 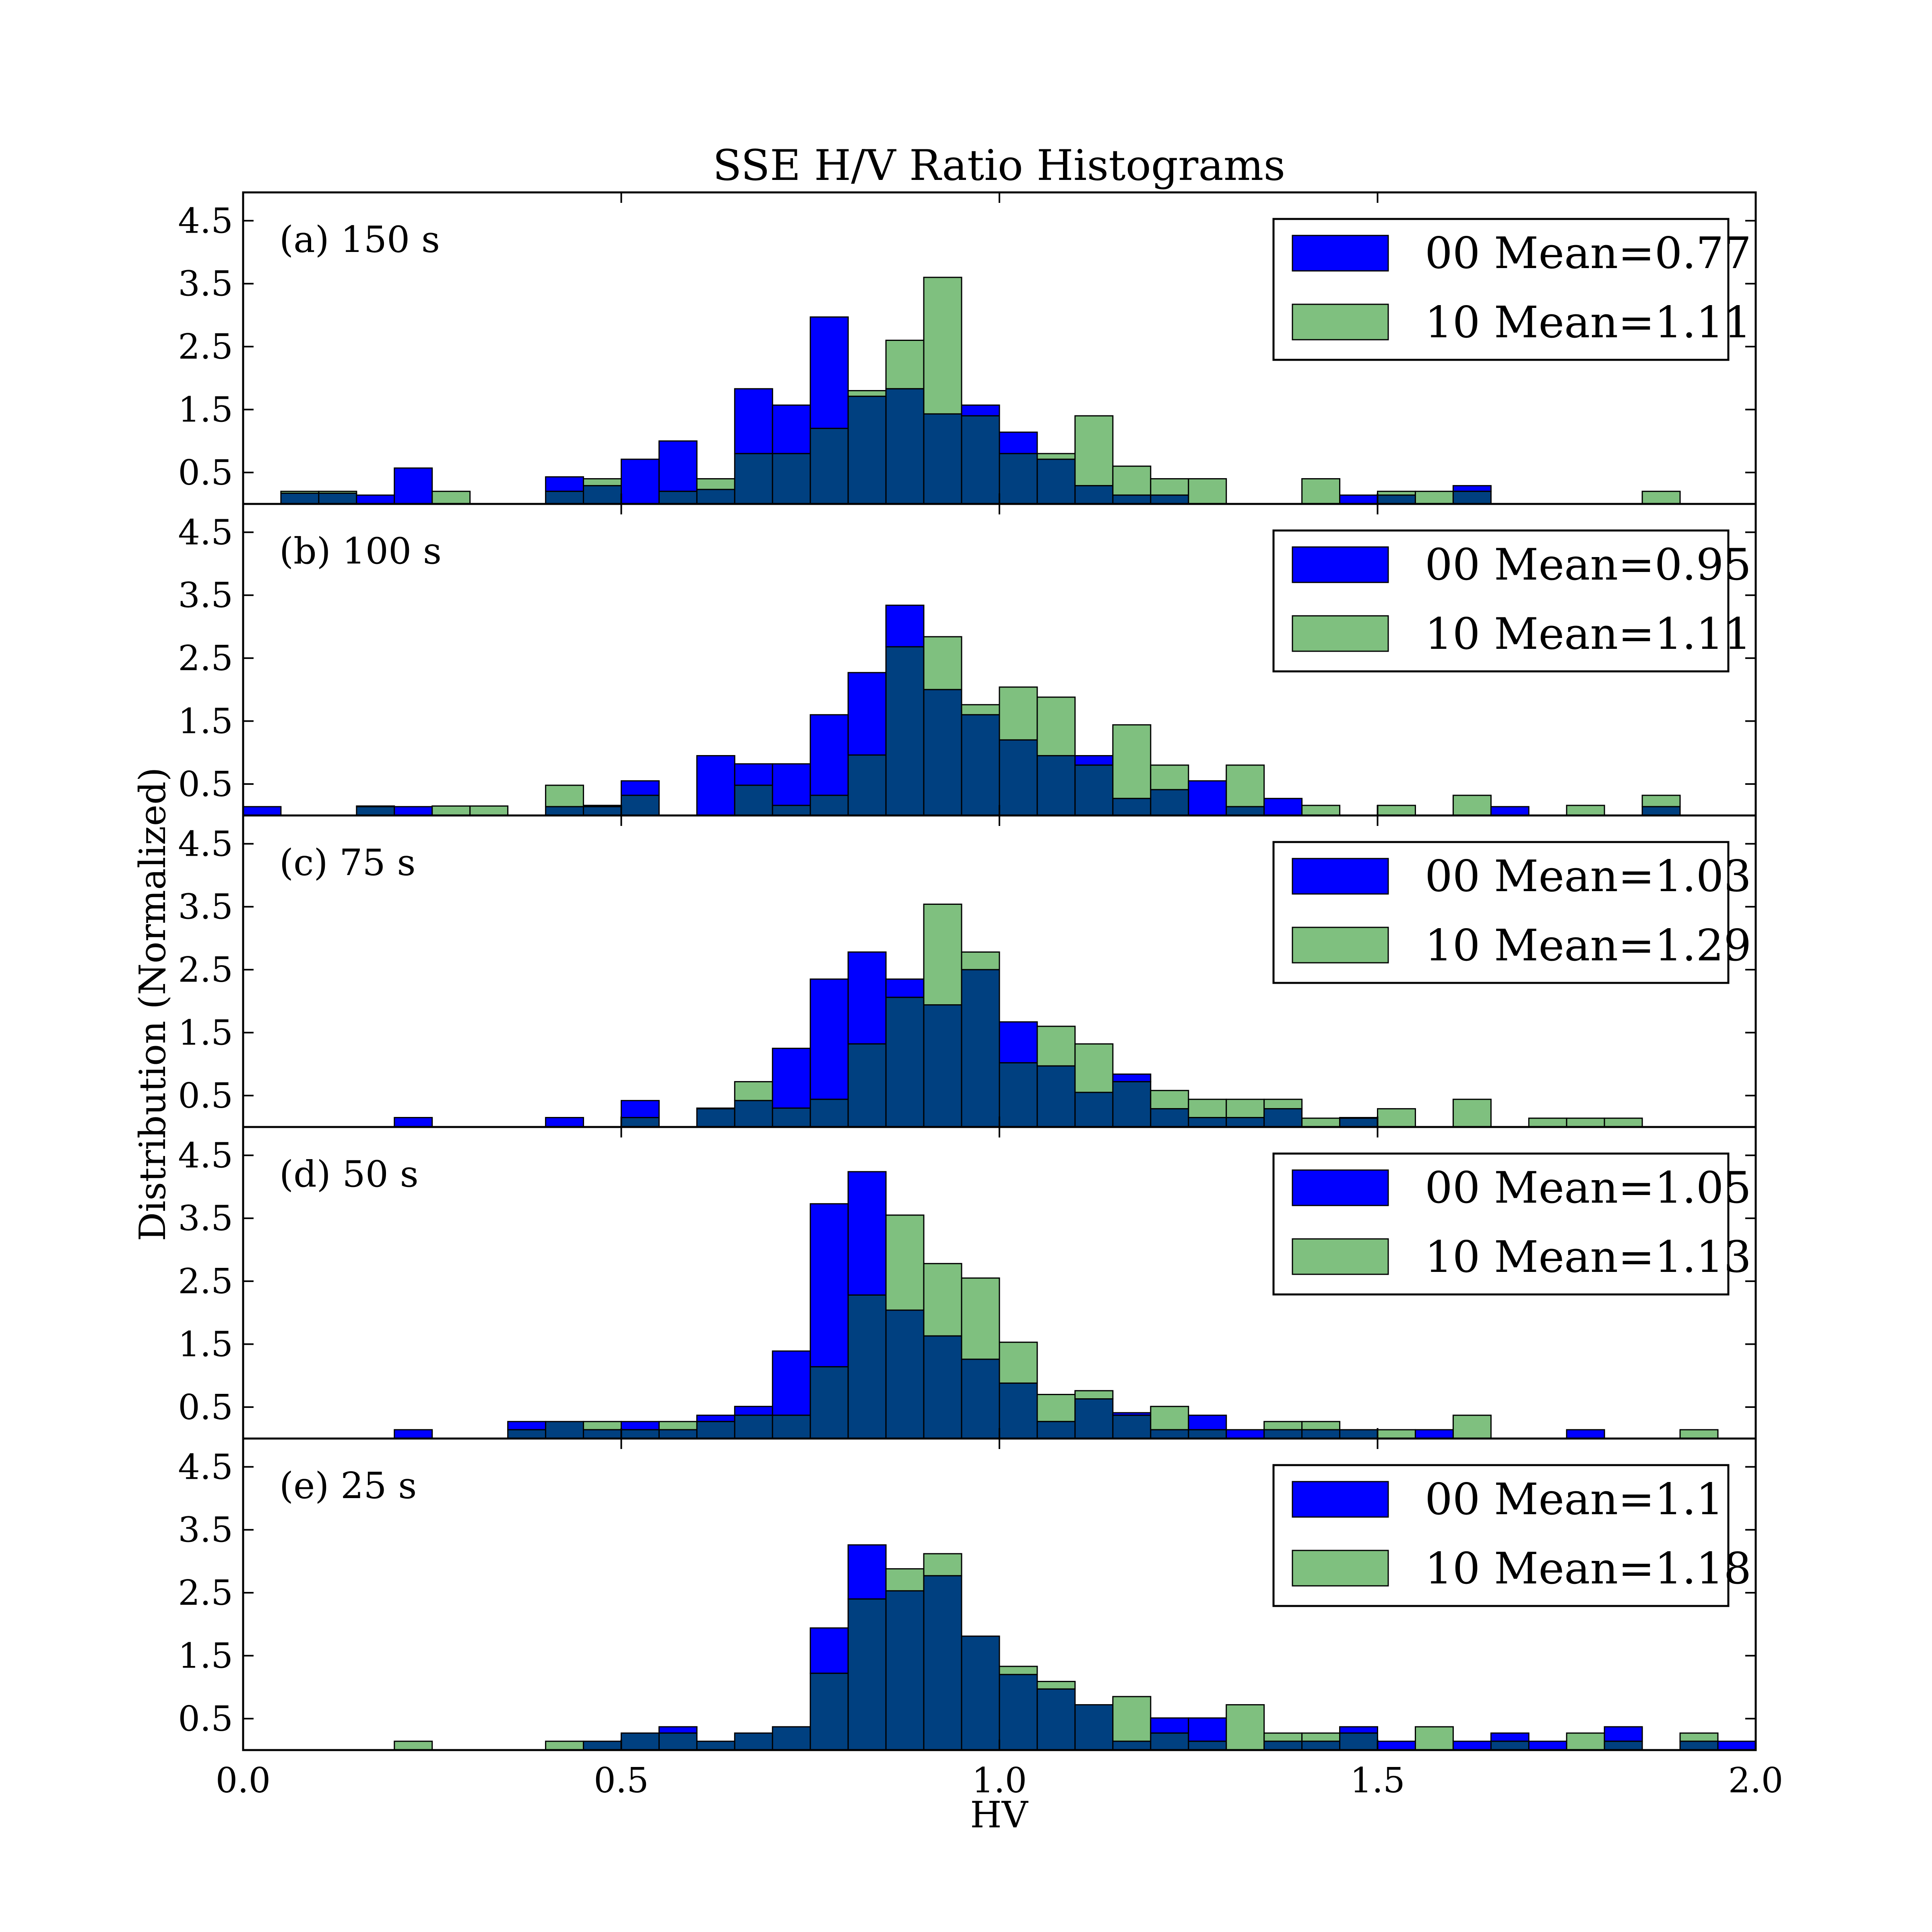 What do you see at coordinates (205, 1155) in the screenshot?
I see `y-tick-label: 4.5` at bounding box center [205, 1155].